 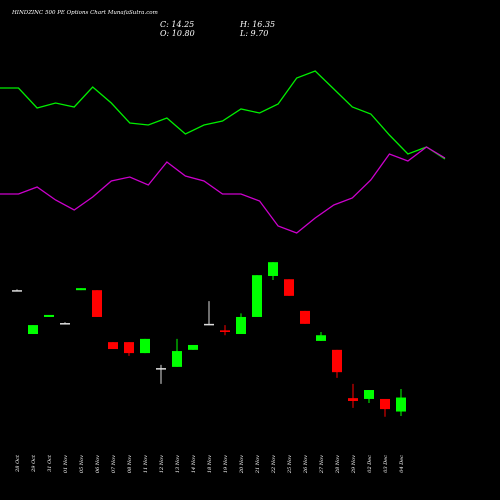 I want to click on x-tick-label: 19 Nov, so click(x=226, y=464).